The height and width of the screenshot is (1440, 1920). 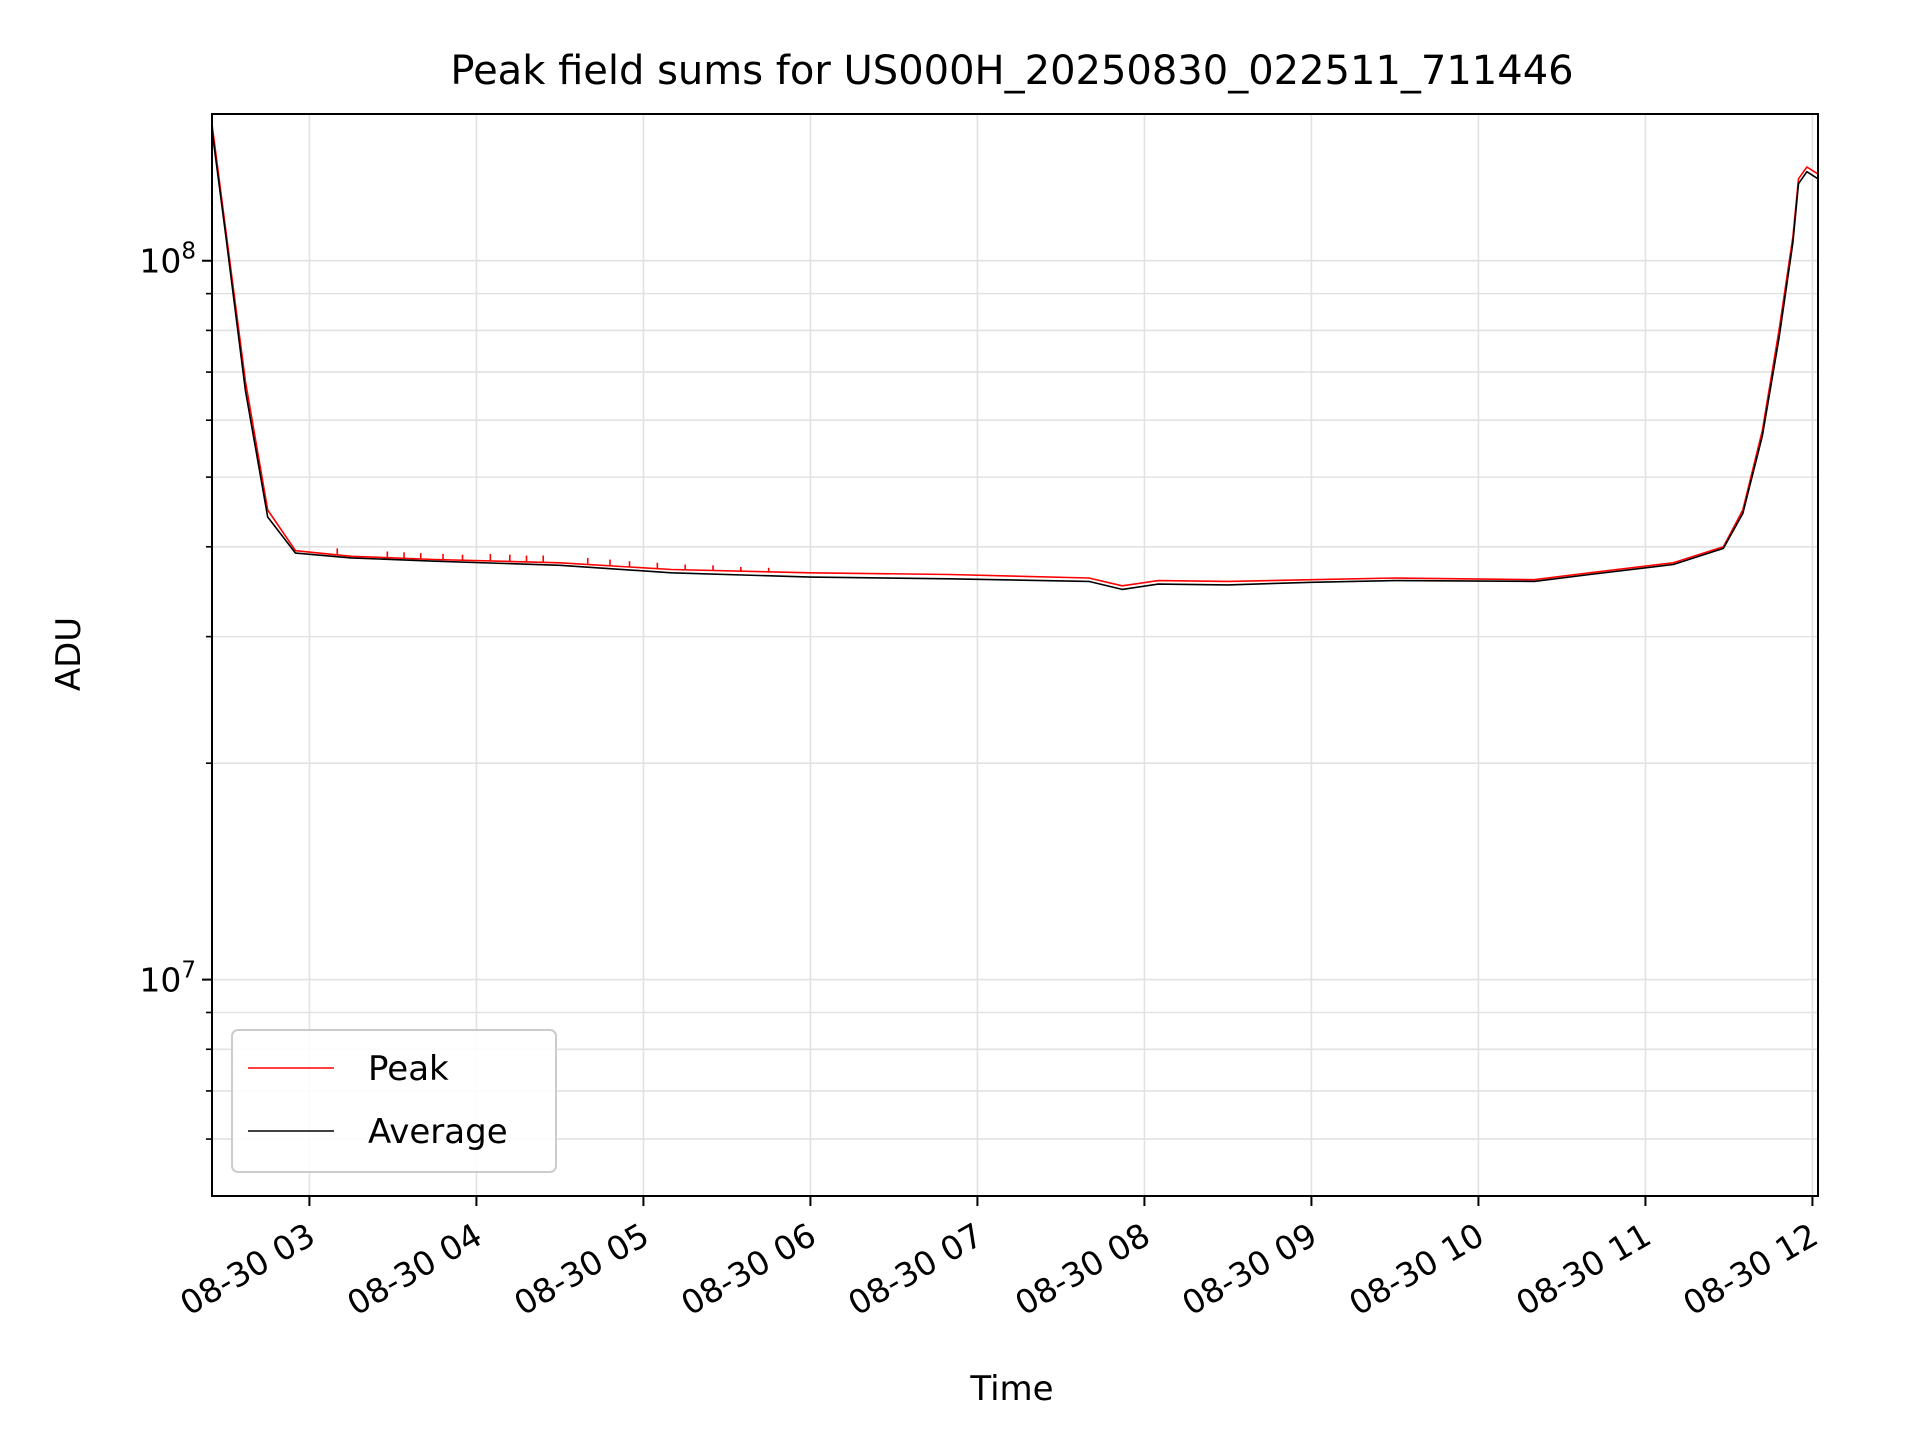 I want to click on legend-label: Peak, so click(x=408, y=1069).